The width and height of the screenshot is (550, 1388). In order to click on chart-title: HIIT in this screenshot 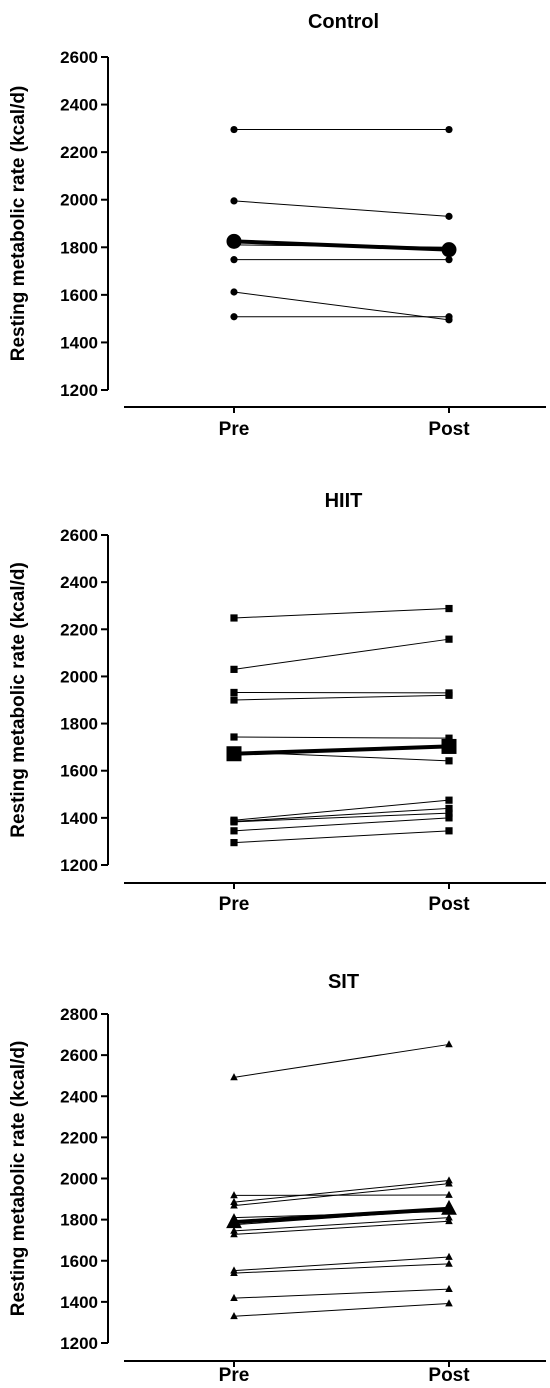, I will do `click(344, 501)`.